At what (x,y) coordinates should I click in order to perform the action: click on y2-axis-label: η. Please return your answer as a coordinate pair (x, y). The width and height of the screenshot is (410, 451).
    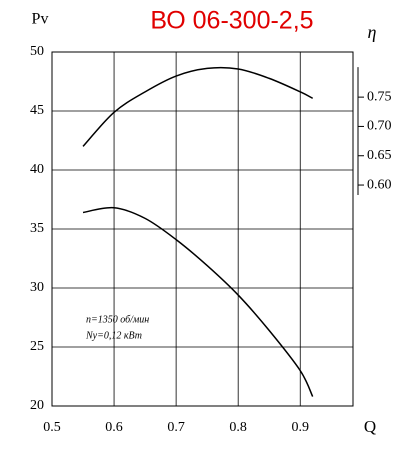
    Looking at the image, I should click on (372, 32).